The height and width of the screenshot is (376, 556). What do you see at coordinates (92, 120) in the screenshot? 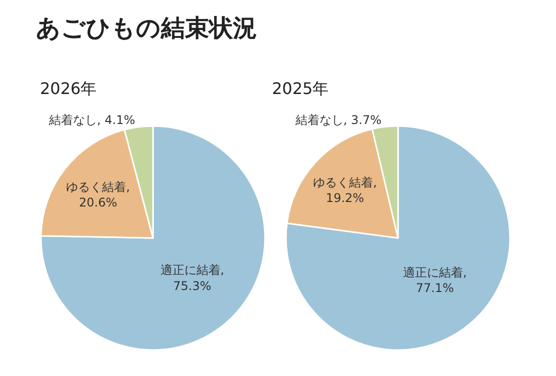
I see `slice-label: 結着なし, 4.1%` at bounding box center [92, 120].